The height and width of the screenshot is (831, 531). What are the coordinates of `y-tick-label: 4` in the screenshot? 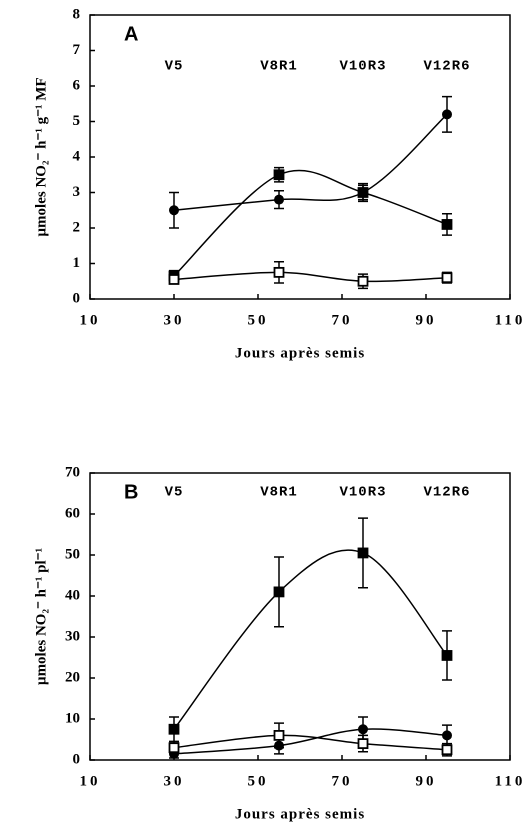 It's located at (77, 156).